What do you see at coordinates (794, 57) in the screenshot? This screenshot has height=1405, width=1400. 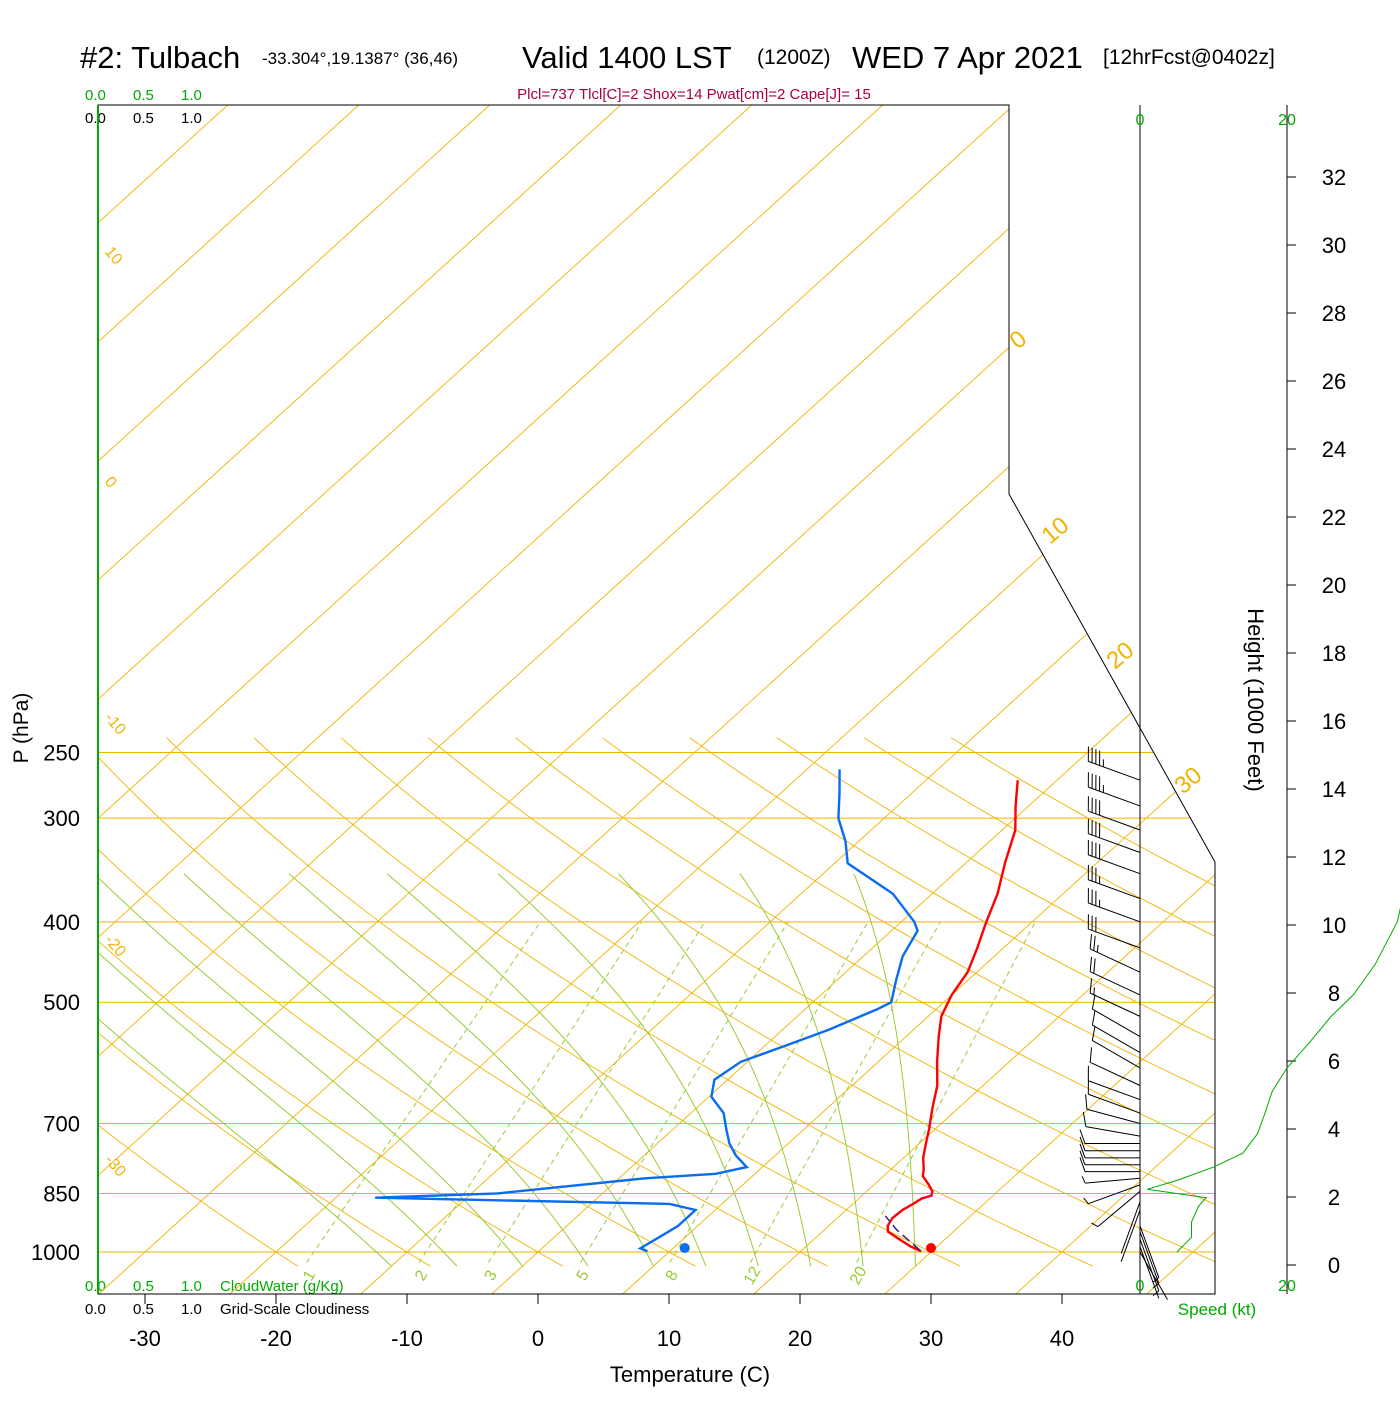 I see `title-zulu: (1200Z)` at bounding box center [794, 57].